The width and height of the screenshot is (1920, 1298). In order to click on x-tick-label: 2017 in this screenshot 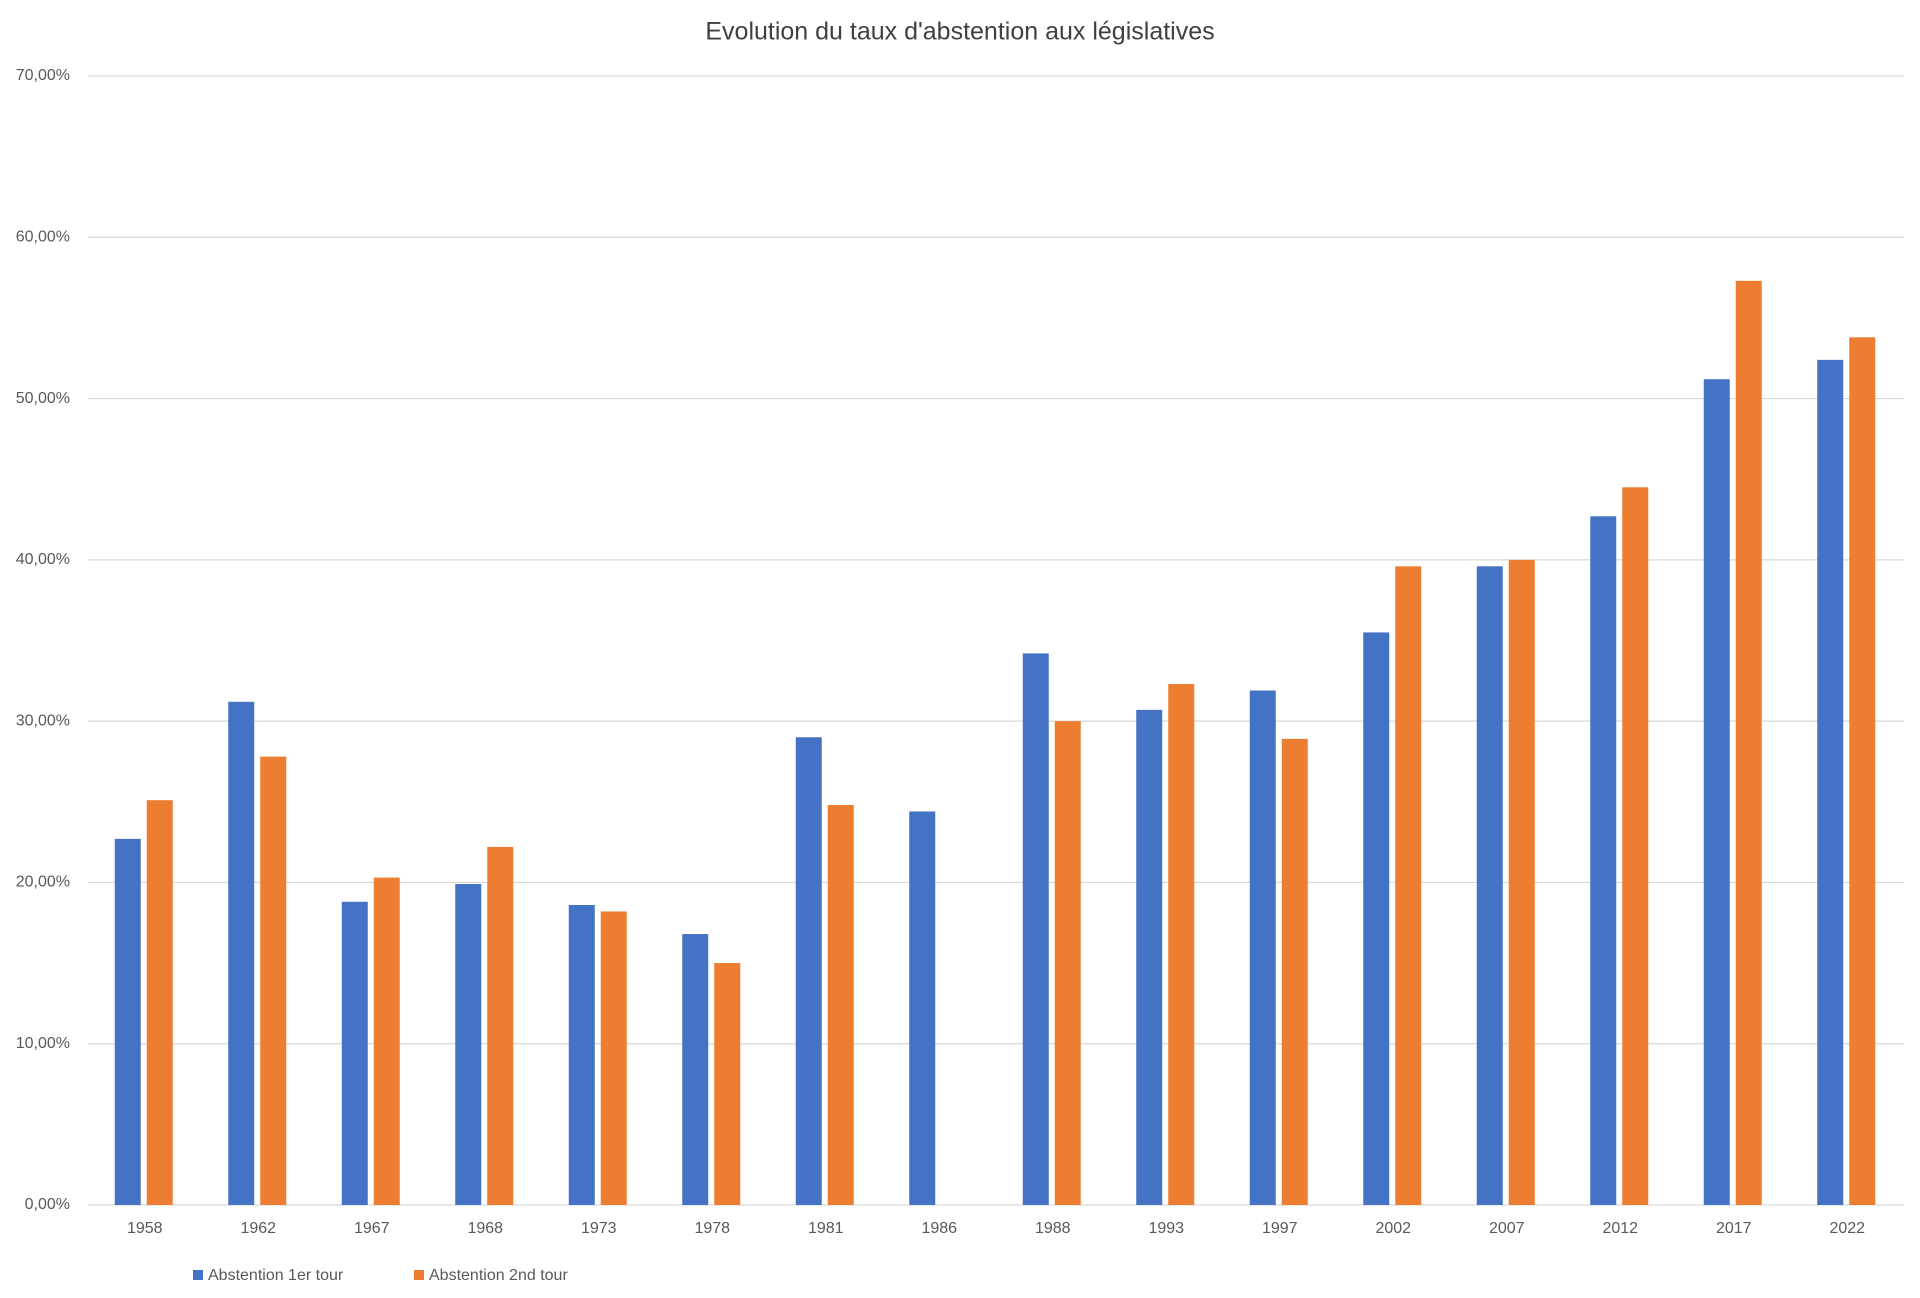, I will do `click(1734, 1228)`.